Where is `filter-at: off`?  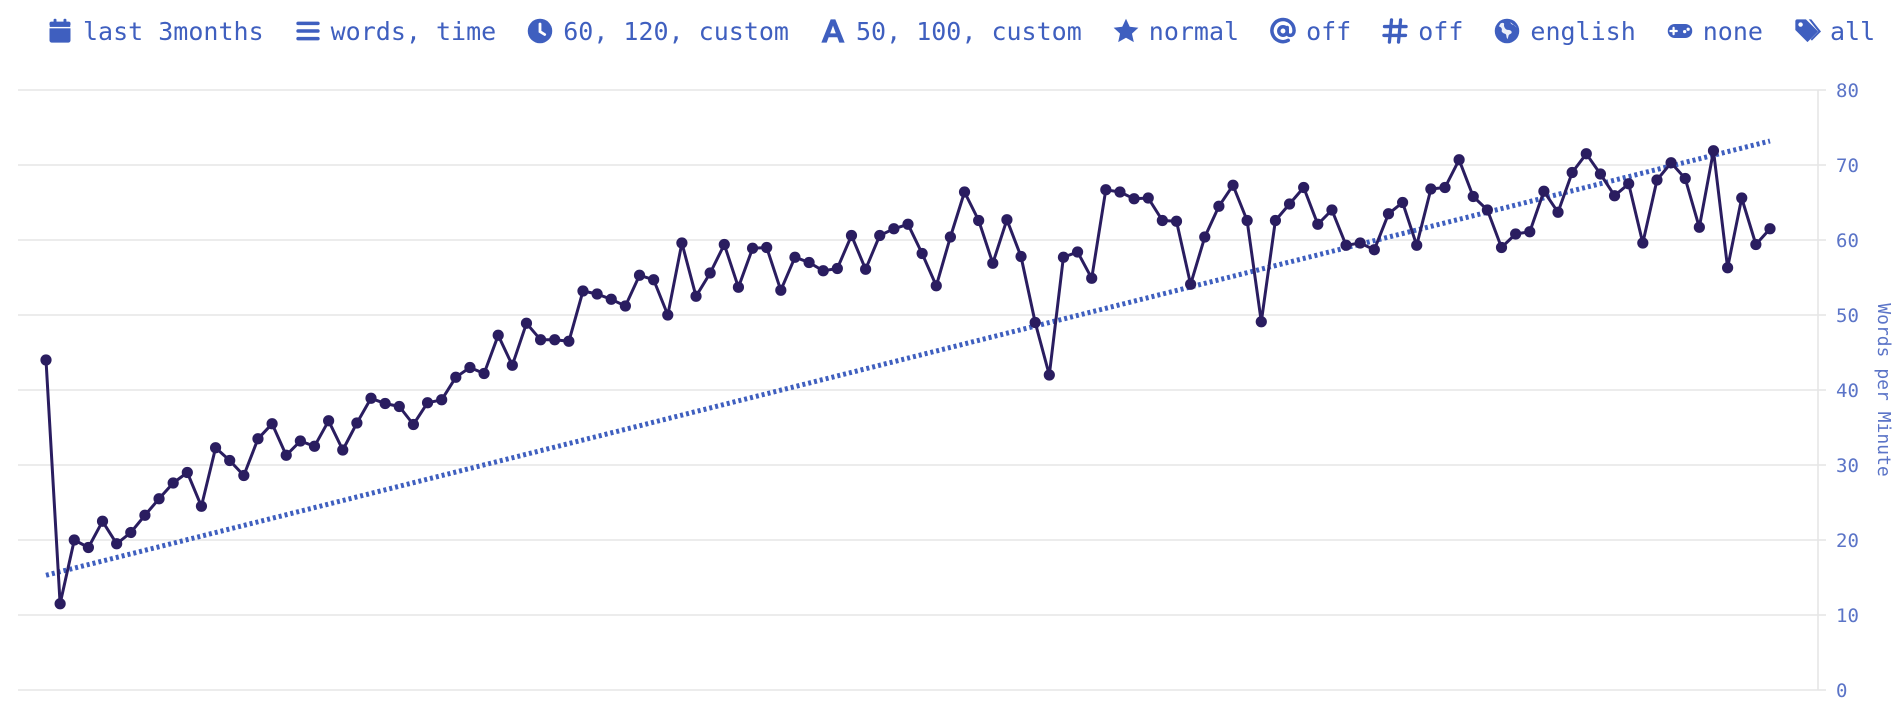 filter-at: off is located at coordinates (1310, 31).